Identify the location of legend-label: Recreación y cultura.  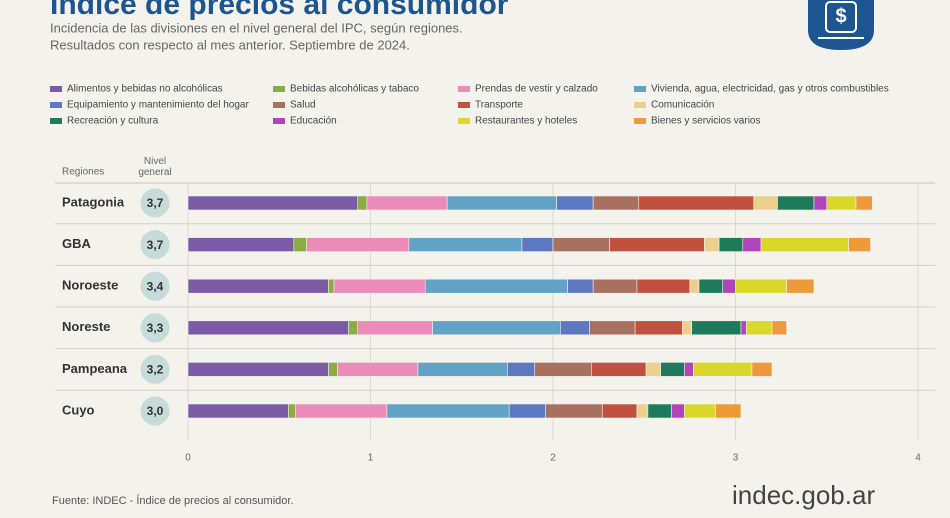
(113, 121).